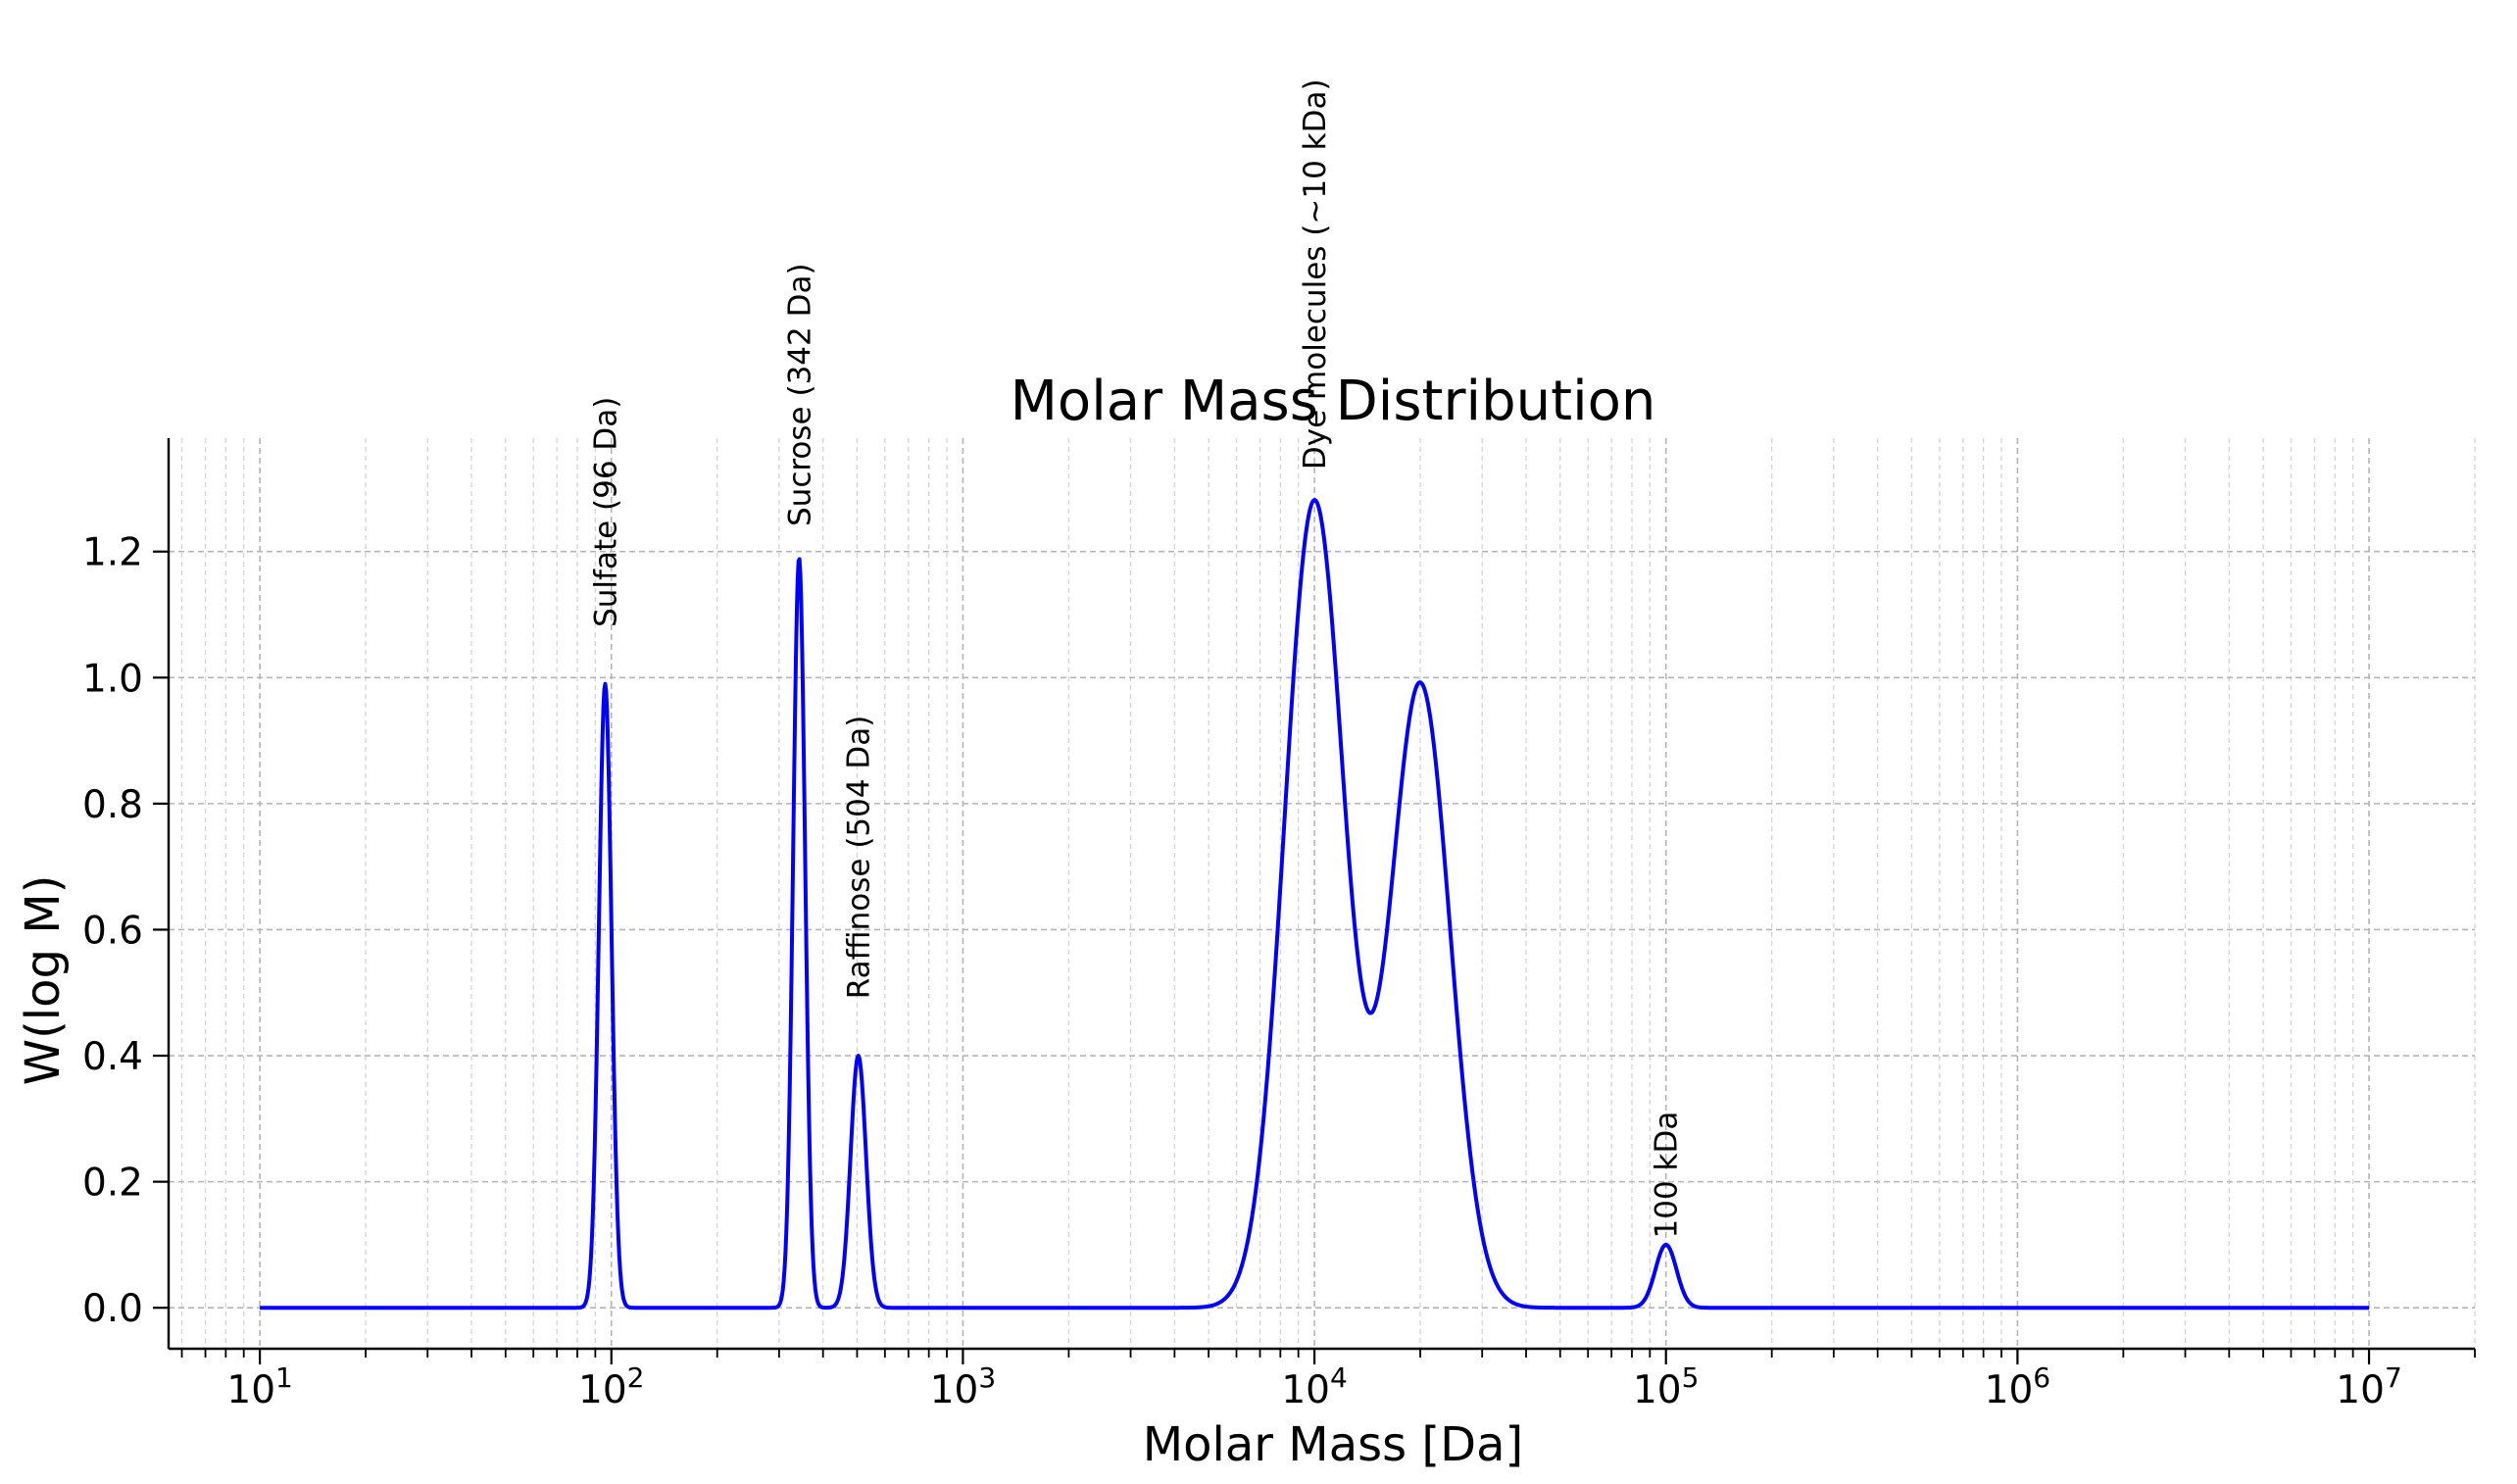 This screenshot has height=1484, width=2517. I want to click on y-tick-label: 1.0, so click(113, 679).